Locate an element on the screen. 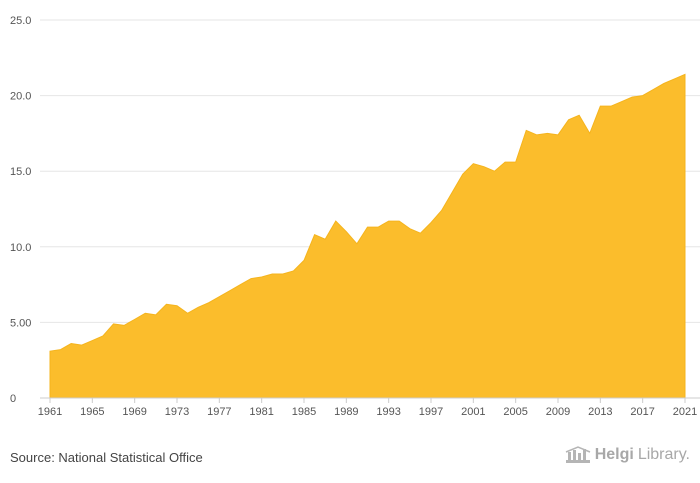 Image resolution: width=700 pixels, height=483 pixels. y-tick-label: 0 is located at coordinates (13, 399).